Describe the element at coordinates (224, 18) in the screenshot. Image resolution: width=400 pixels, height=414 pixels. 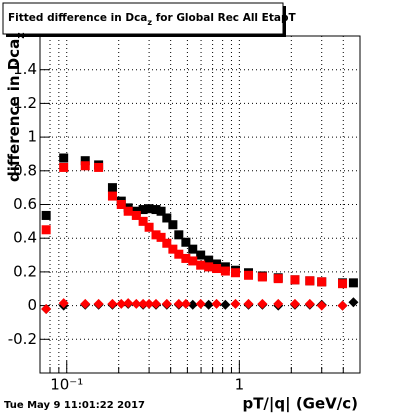
I see `title-text: for Global Rec All EtapT` at that location.